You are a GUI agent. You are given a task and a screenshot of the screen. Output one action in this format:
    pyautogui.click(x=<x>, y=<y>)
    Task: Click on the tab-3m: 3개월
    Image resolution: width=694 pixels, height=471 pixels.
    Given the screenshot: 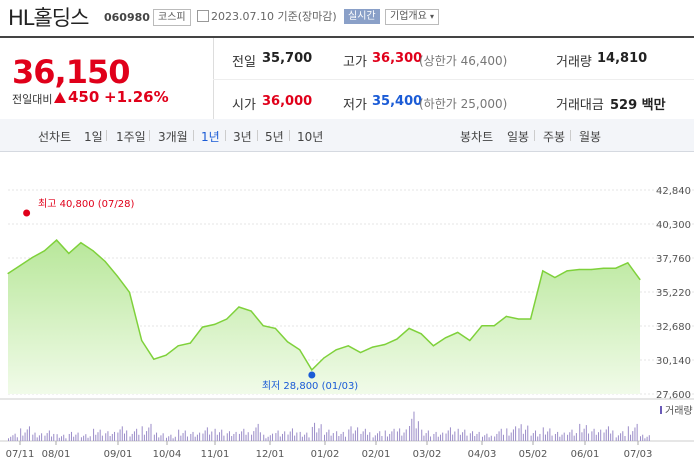 What is the action you would take?
    pyautogui.click(x=173, y=137)
    